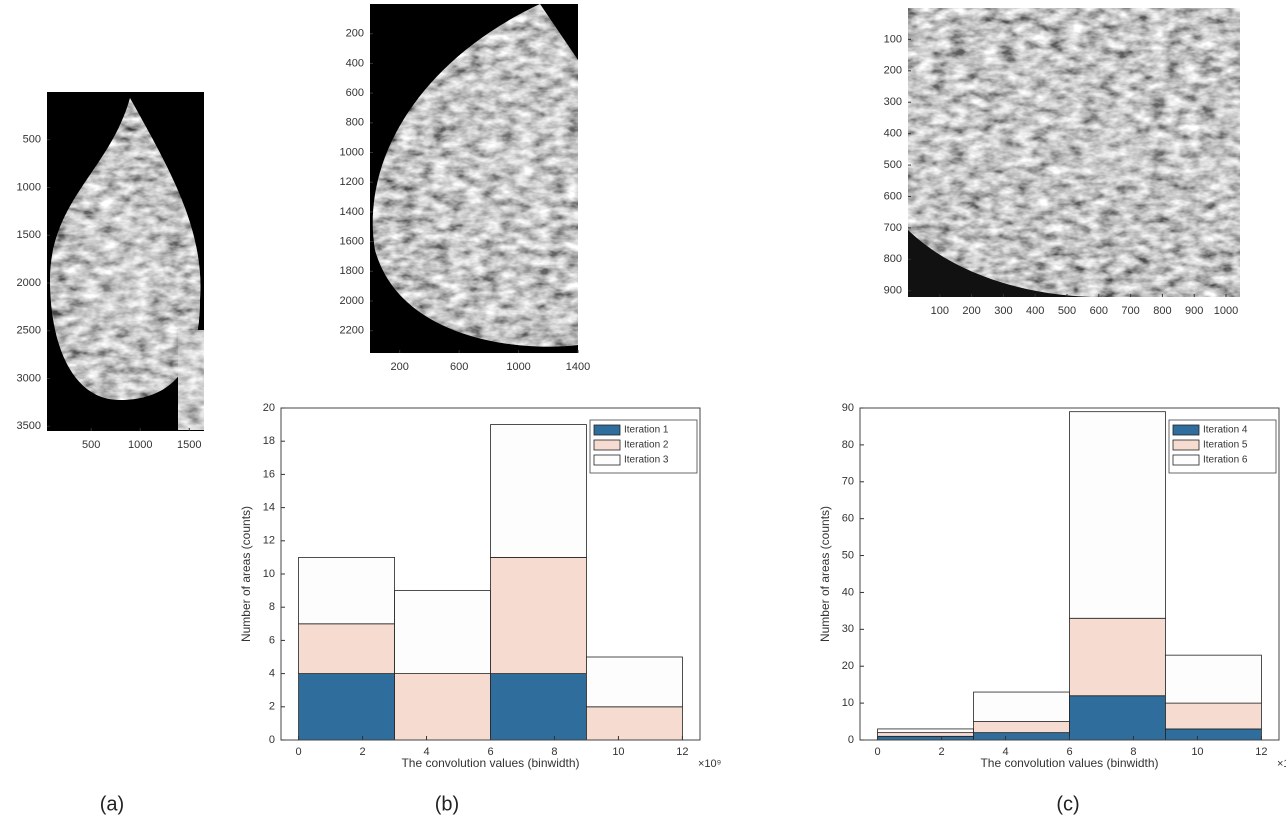 The width and height of the screenshot is (1286, 824). Describe the element at coordinates (1003, 311) in the screenshot. I see `x-tick-label: 300` at that location.